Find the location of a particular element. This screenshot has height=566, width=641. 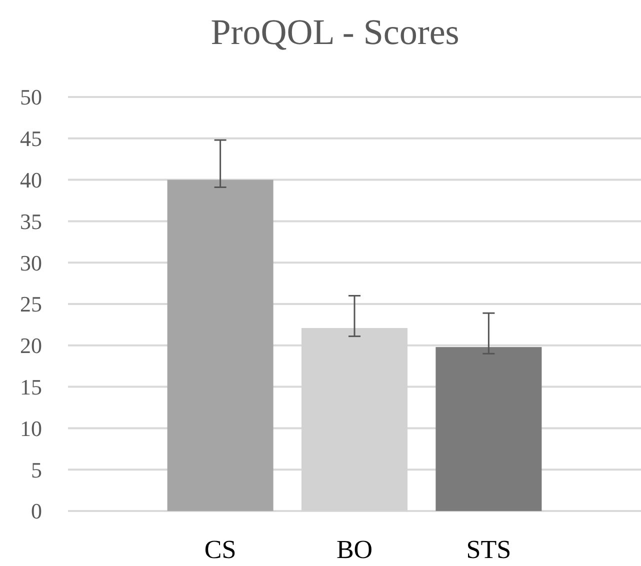

x-tick-label: BO is located at coordinates (354, 549).